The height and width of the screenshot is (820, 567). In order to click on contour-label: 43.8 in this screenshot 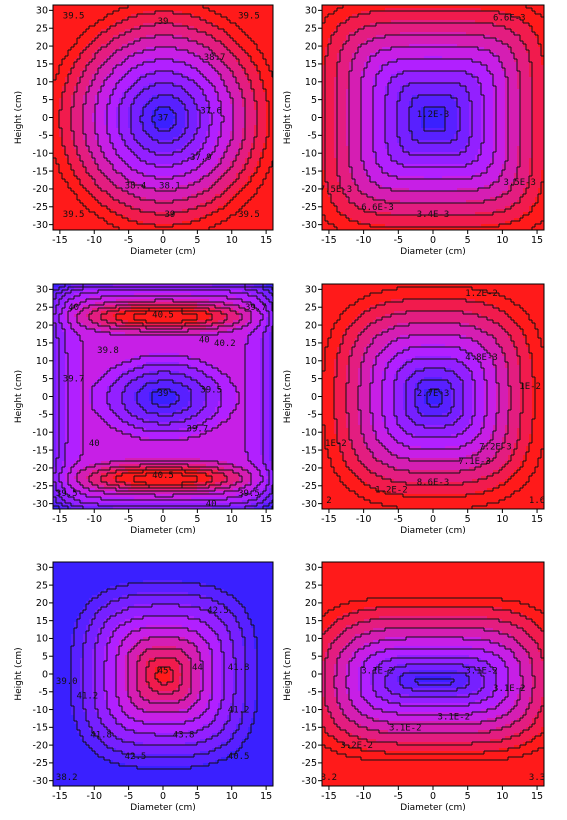, I will do `click(184, 735)`.